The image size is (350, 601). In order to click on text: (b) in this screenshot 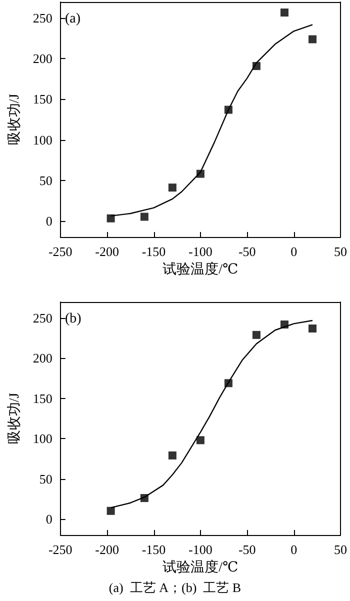, I will do `click(73, 319)`.